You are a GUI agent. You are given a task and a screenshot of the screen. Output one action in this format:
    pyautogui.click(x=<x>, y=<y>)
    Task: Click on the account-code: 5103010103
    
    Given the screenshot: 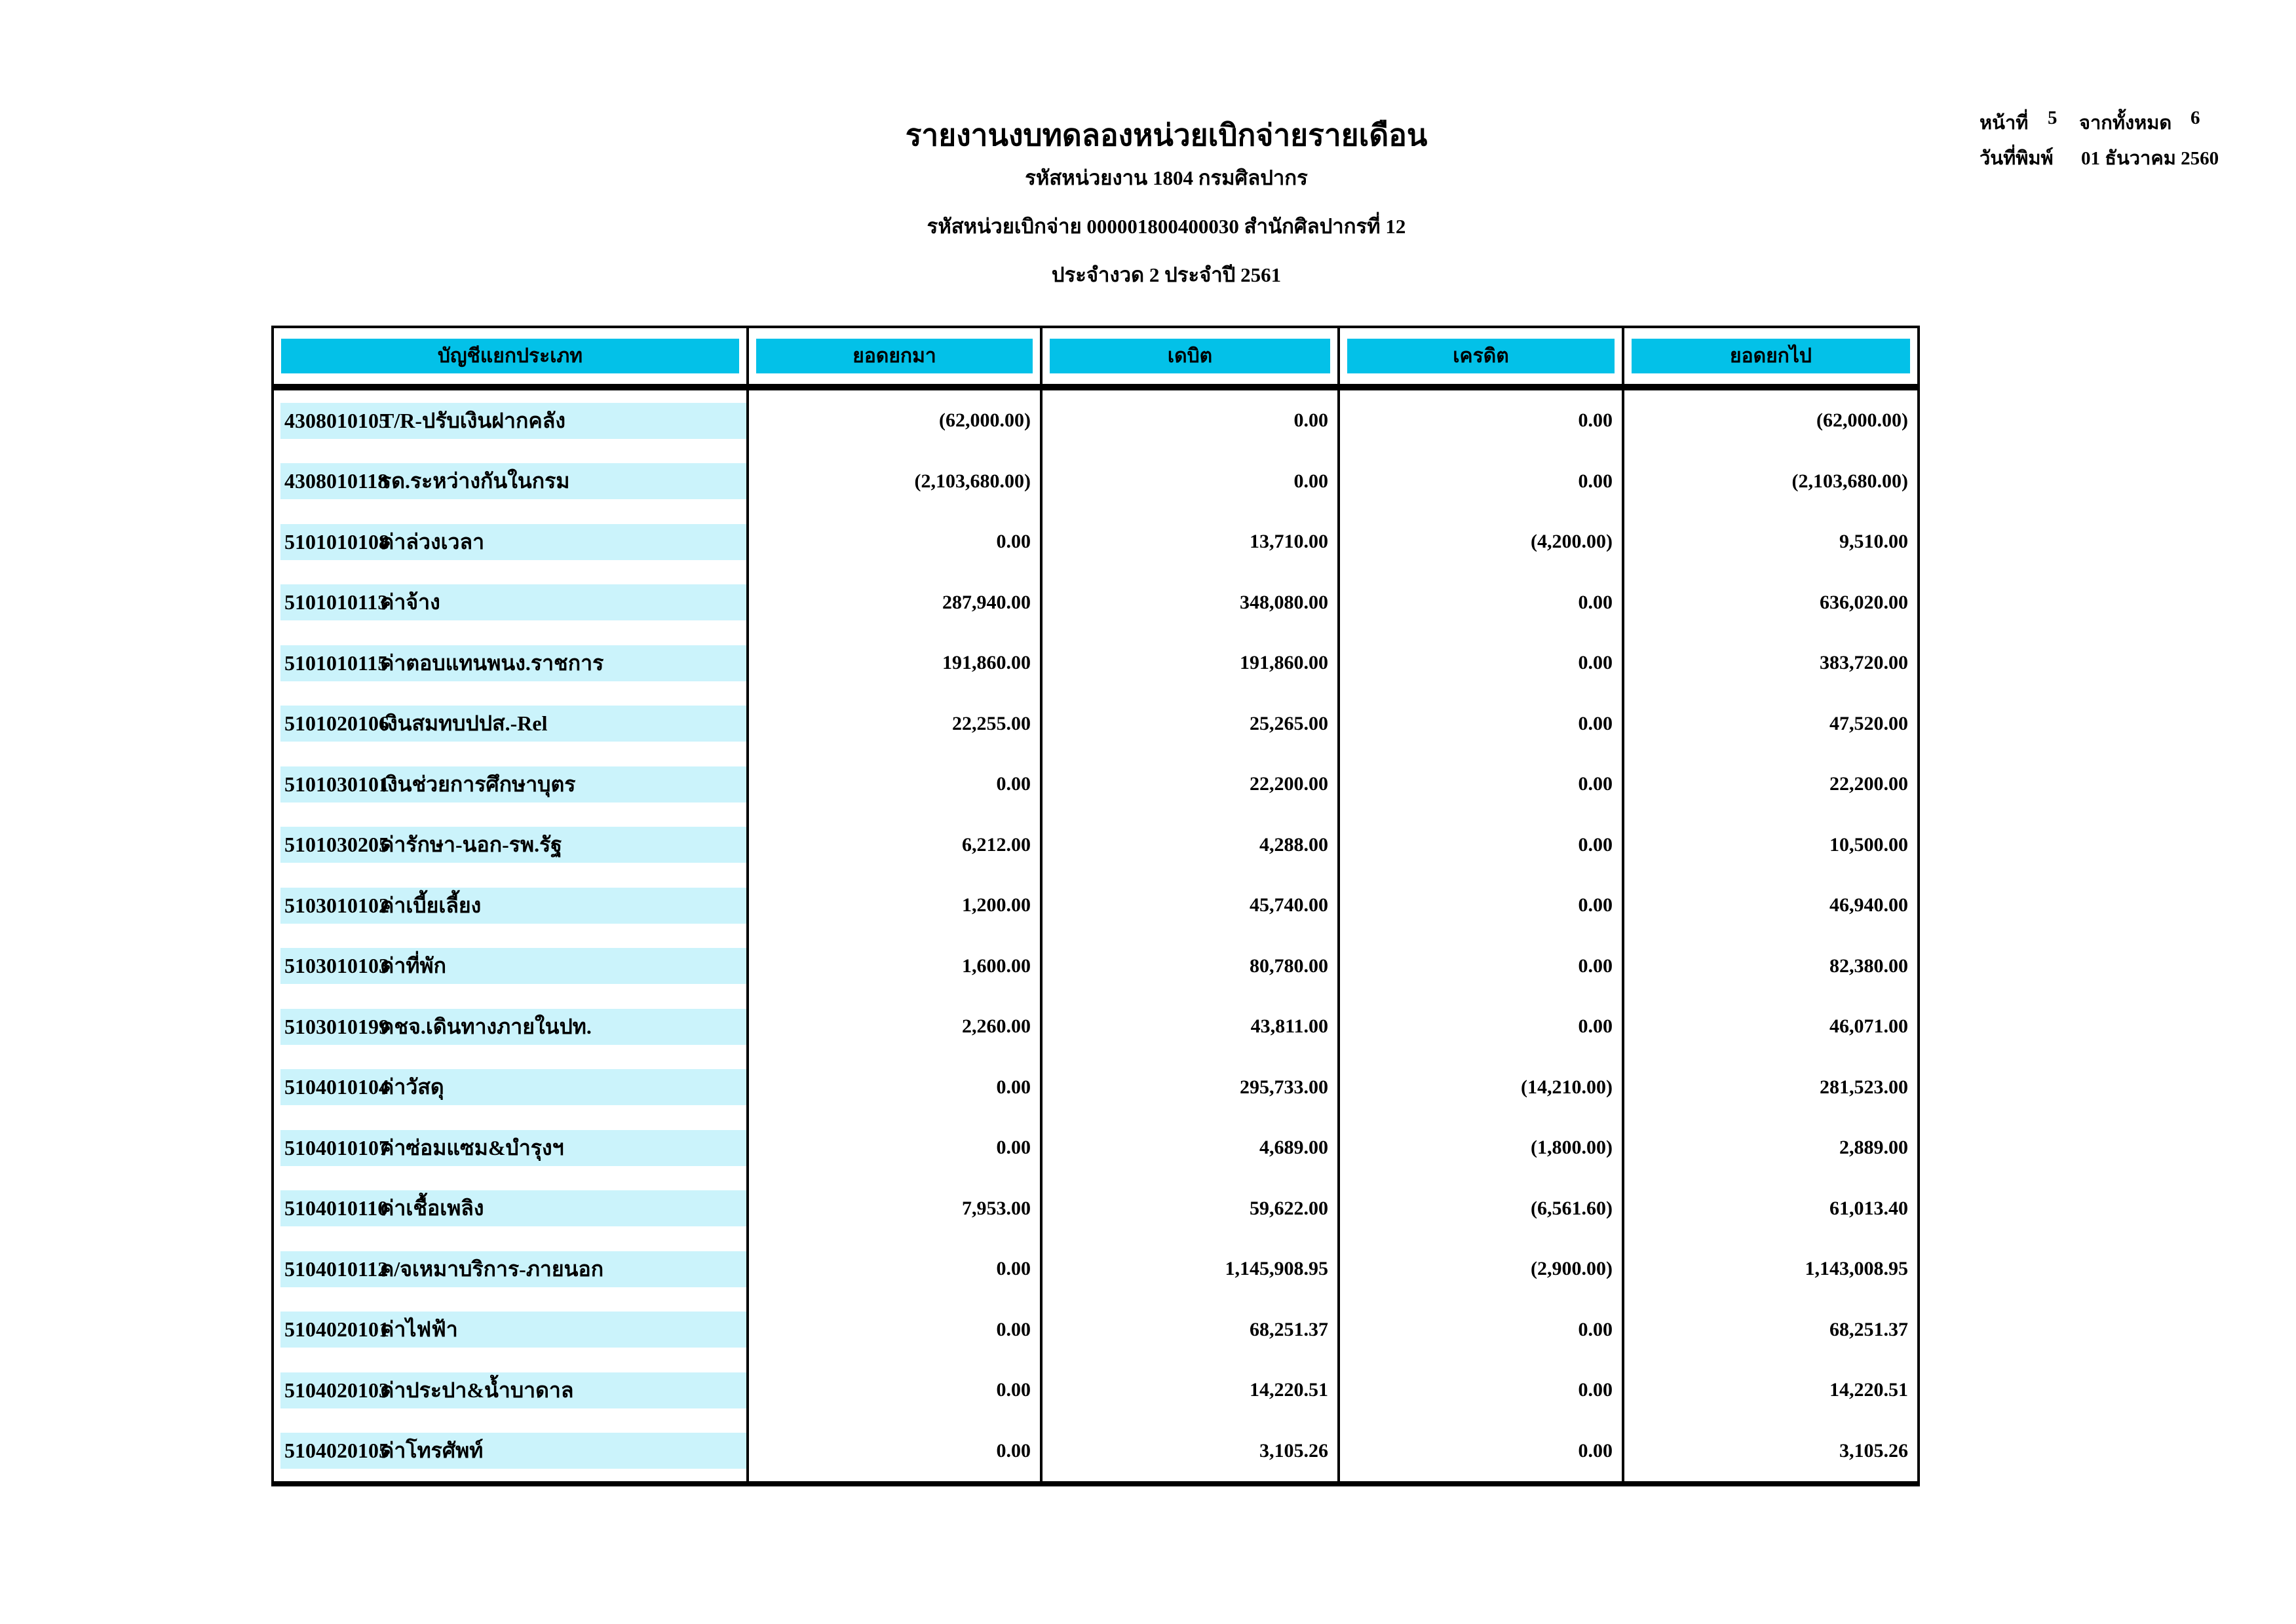 What is the action you would take?
    pyautogui.click(x=336, y=966)
    